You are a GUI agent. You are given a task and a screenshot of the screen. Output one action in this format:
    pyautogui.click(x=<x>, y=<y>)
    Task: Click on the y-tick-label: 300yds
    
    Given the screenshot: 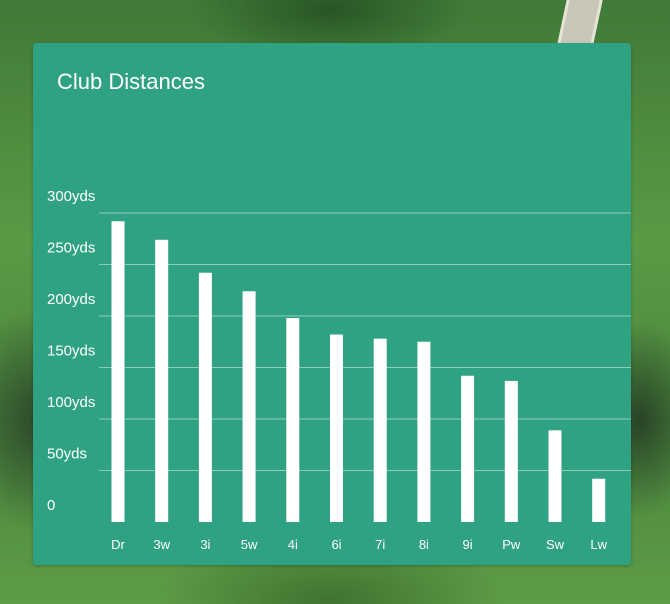 What is the action you would take?
    pyautogui.click(x=71, y=196)
    